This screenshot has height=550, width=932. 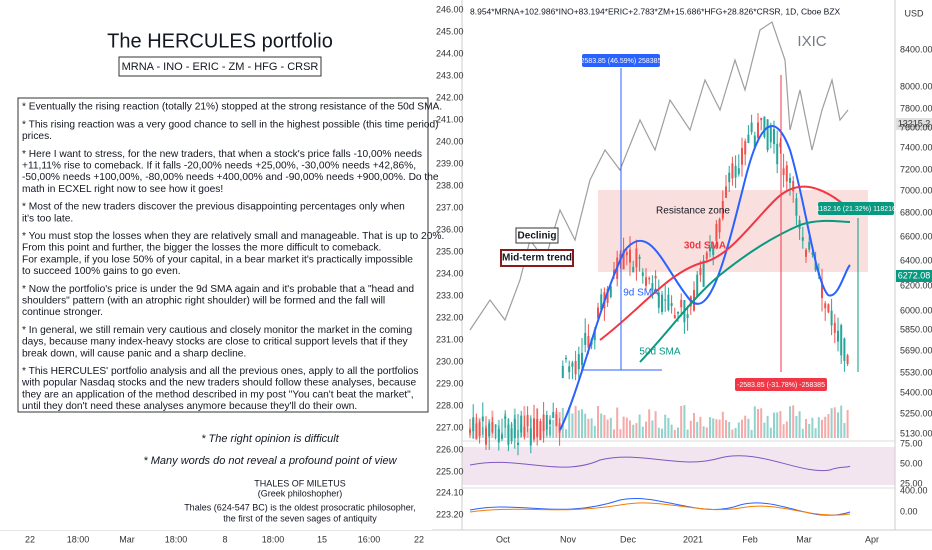 I want to click on label-box, so click(x=537, y=258).